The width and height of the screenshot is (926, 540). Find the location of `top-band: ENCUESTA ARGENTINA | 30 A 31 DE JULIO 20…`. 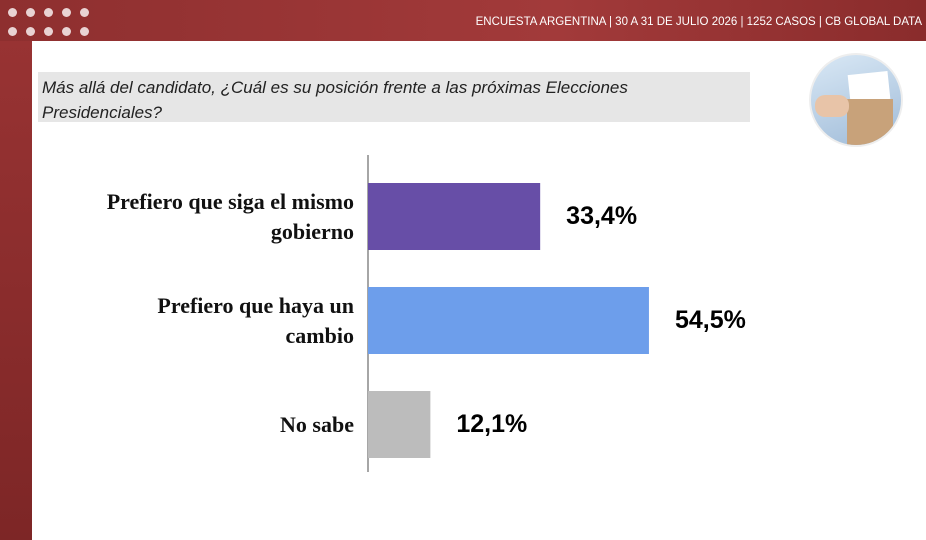

top-band: ENCUESTA ARGENTINA | 30 A 31 DE JULIO 20… is located at coordinates (463, 20).